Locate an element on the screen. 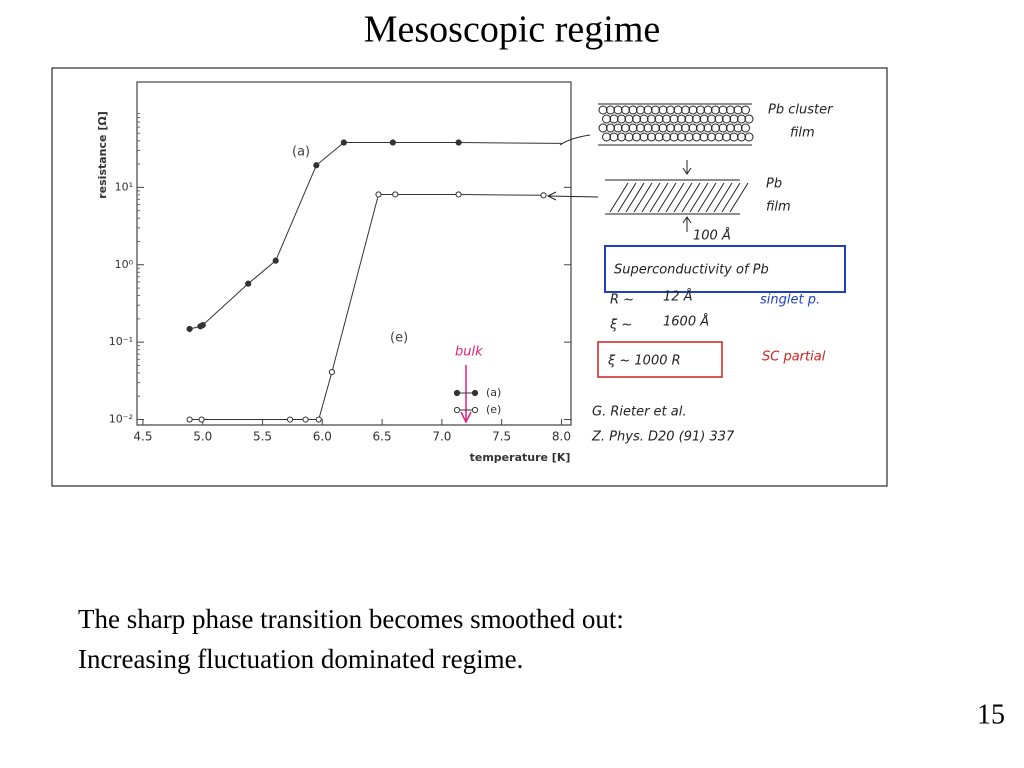 The image size is (1024, 768). red-box is located at coordinates (660, 359).